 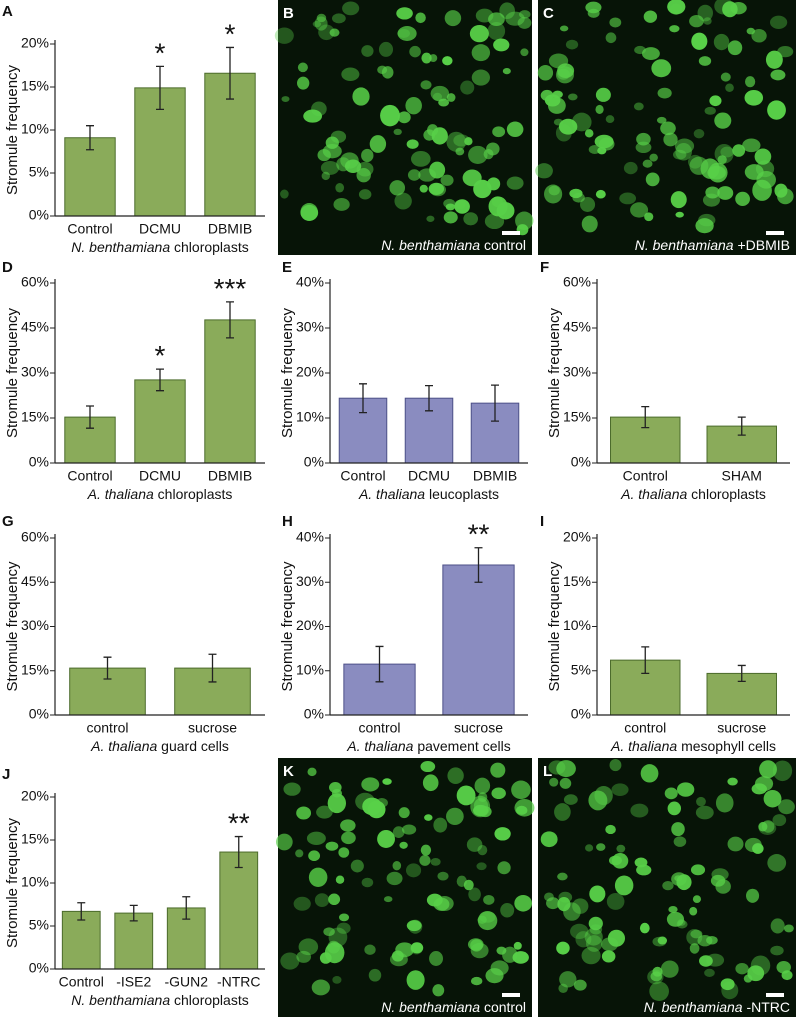 I want to click on caption-species: N. benthamiana, so click(x=430, y=1007).